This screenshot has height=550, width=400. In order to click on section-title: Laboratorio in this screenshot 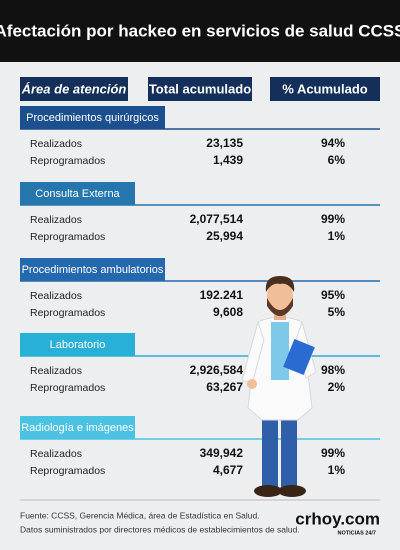, I will do `click(78, 345)`.